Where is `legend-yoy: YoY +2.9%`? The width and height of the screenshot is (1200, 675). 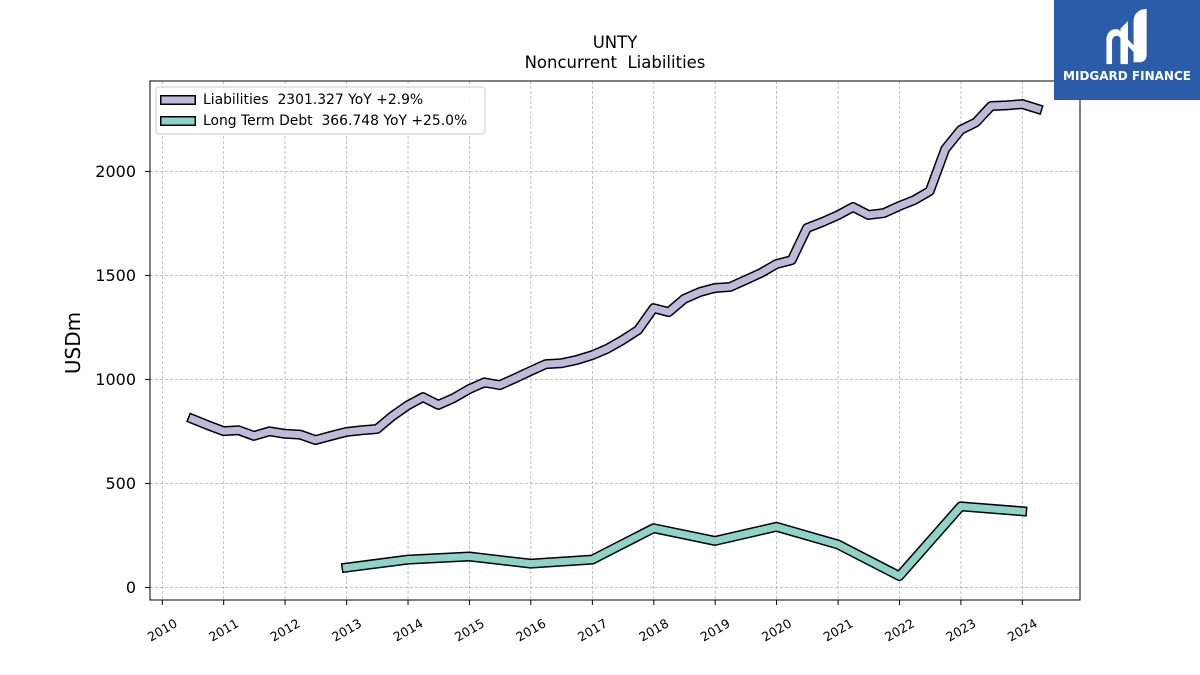
legend-yoy: YoY +2.9% is located at coordinates (385, 100).